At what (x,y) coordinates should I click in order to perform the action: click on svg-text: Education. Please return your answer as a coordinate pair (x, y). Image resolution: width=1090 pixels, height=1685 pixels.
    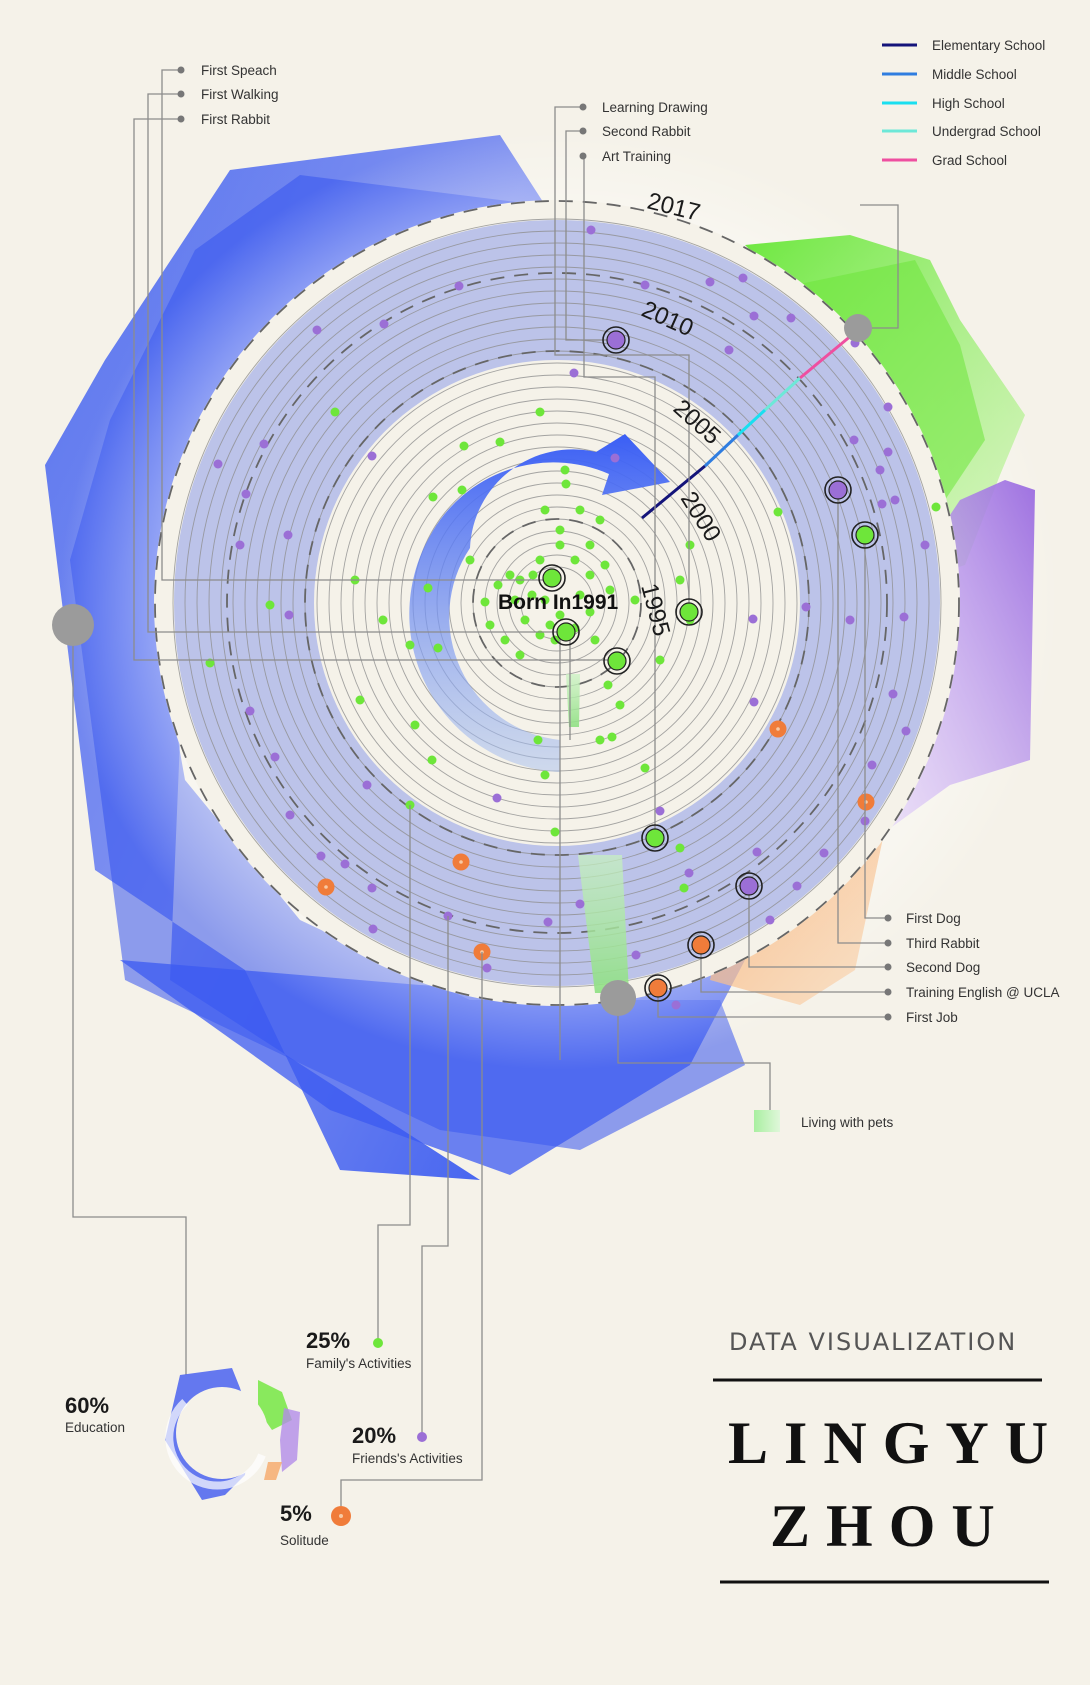
    Looking at the image, I should click on (95, 1427).